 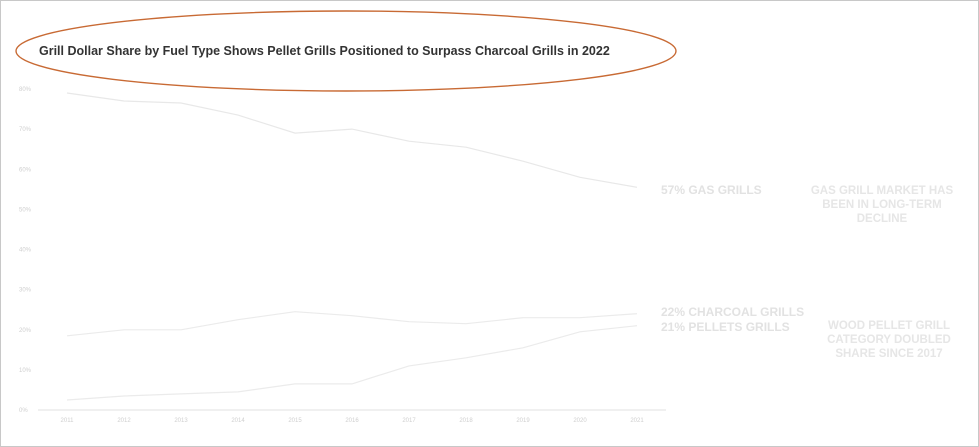 I want to click on x-tick-label: 2016, so click(x=352, y=421).